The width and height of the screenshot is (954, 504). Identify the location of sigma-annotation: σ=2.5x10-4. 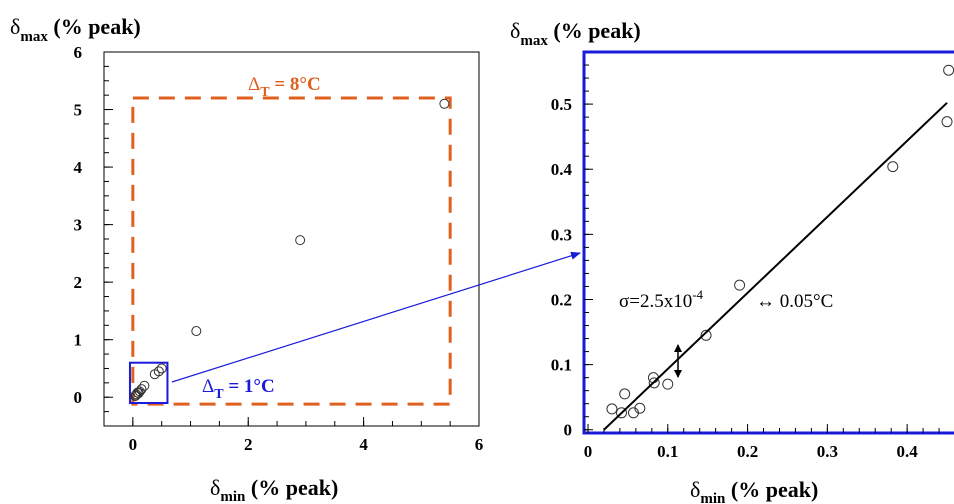
(661, 299).